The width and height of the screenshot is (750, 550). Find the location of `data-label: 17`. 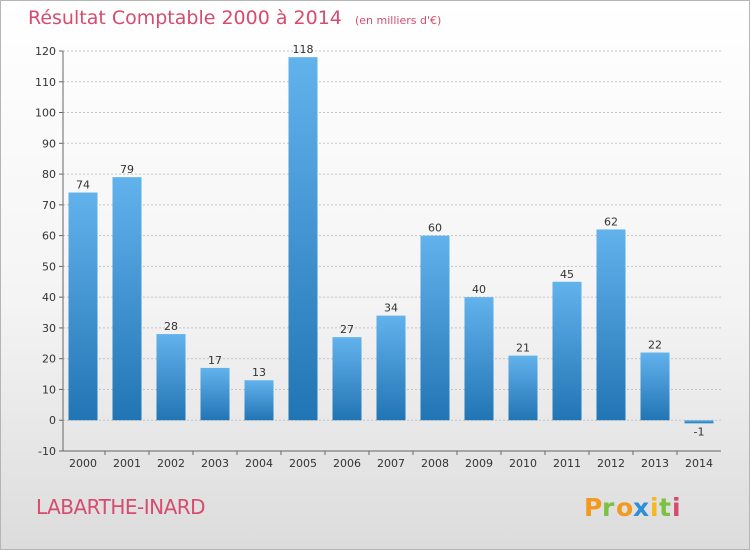

data-label: 17 is located at coordinates (215, 360).